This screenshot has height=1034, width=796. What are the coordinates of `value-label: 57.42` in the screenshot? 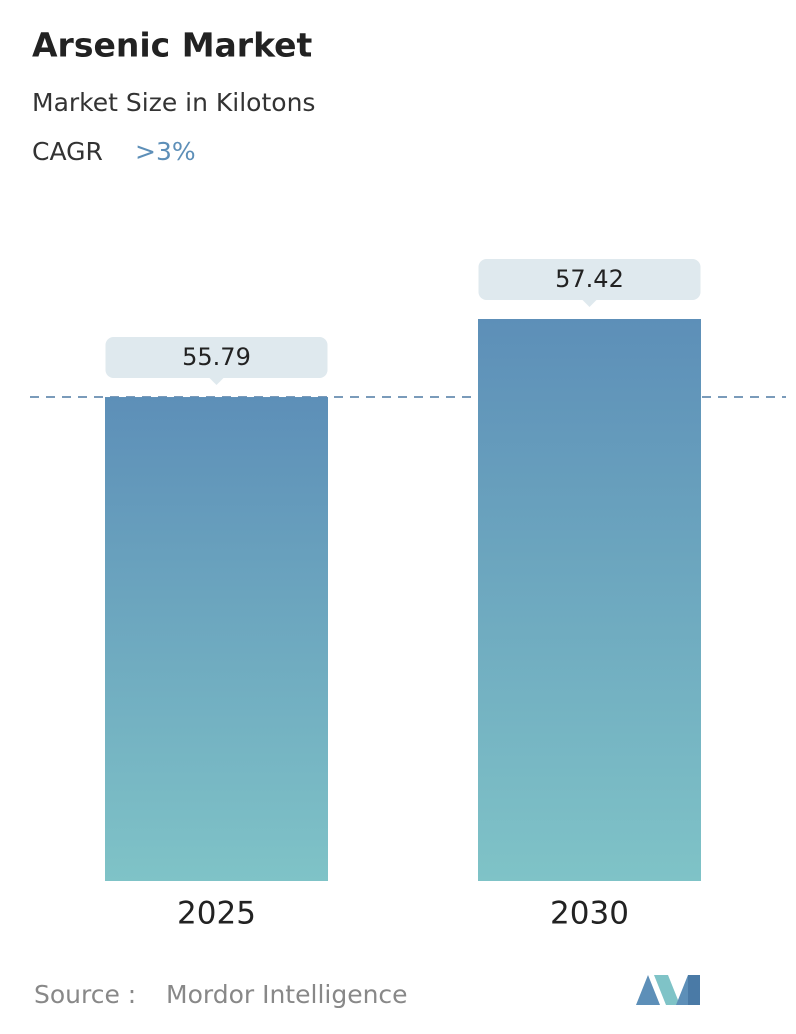 It's located at (589, 279).